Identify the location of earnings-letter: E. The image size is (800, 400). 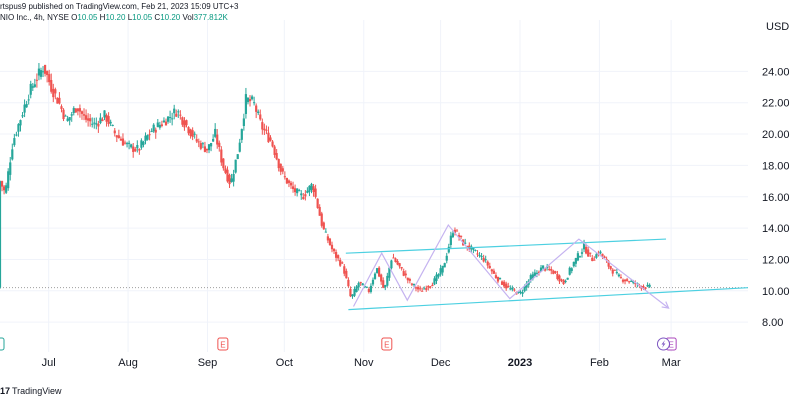
(222, 345).